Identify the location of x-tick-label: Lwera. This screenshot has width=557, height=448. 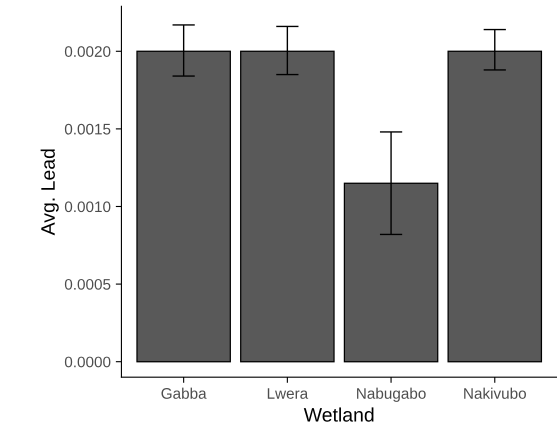
(288, 393).